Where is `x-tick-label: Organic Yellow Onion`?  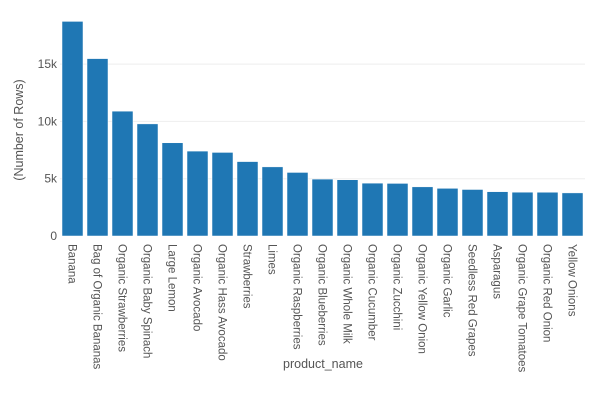 x-tick-label: Organic Yellow Onion is located at coordinates (422, 299).